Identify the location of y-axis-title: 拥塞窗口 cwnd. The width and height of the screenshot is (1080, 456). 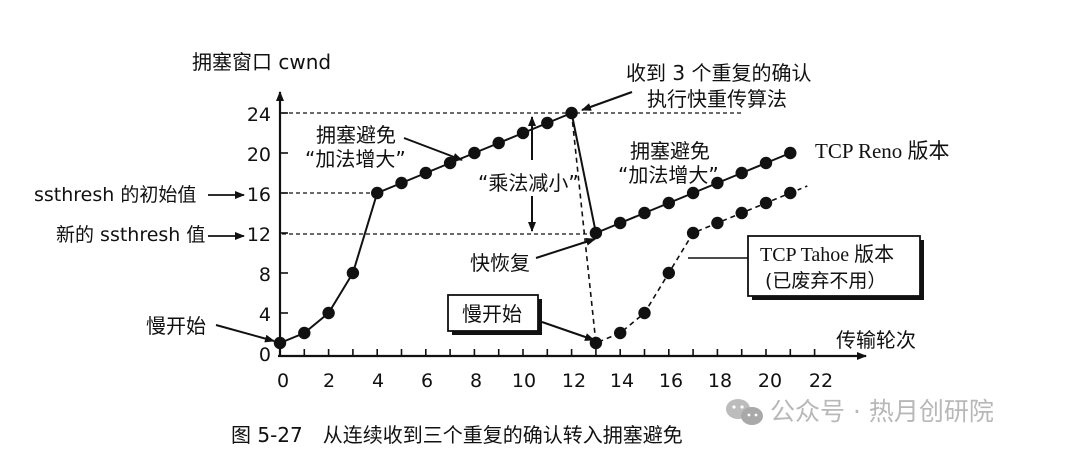
(261, 62).